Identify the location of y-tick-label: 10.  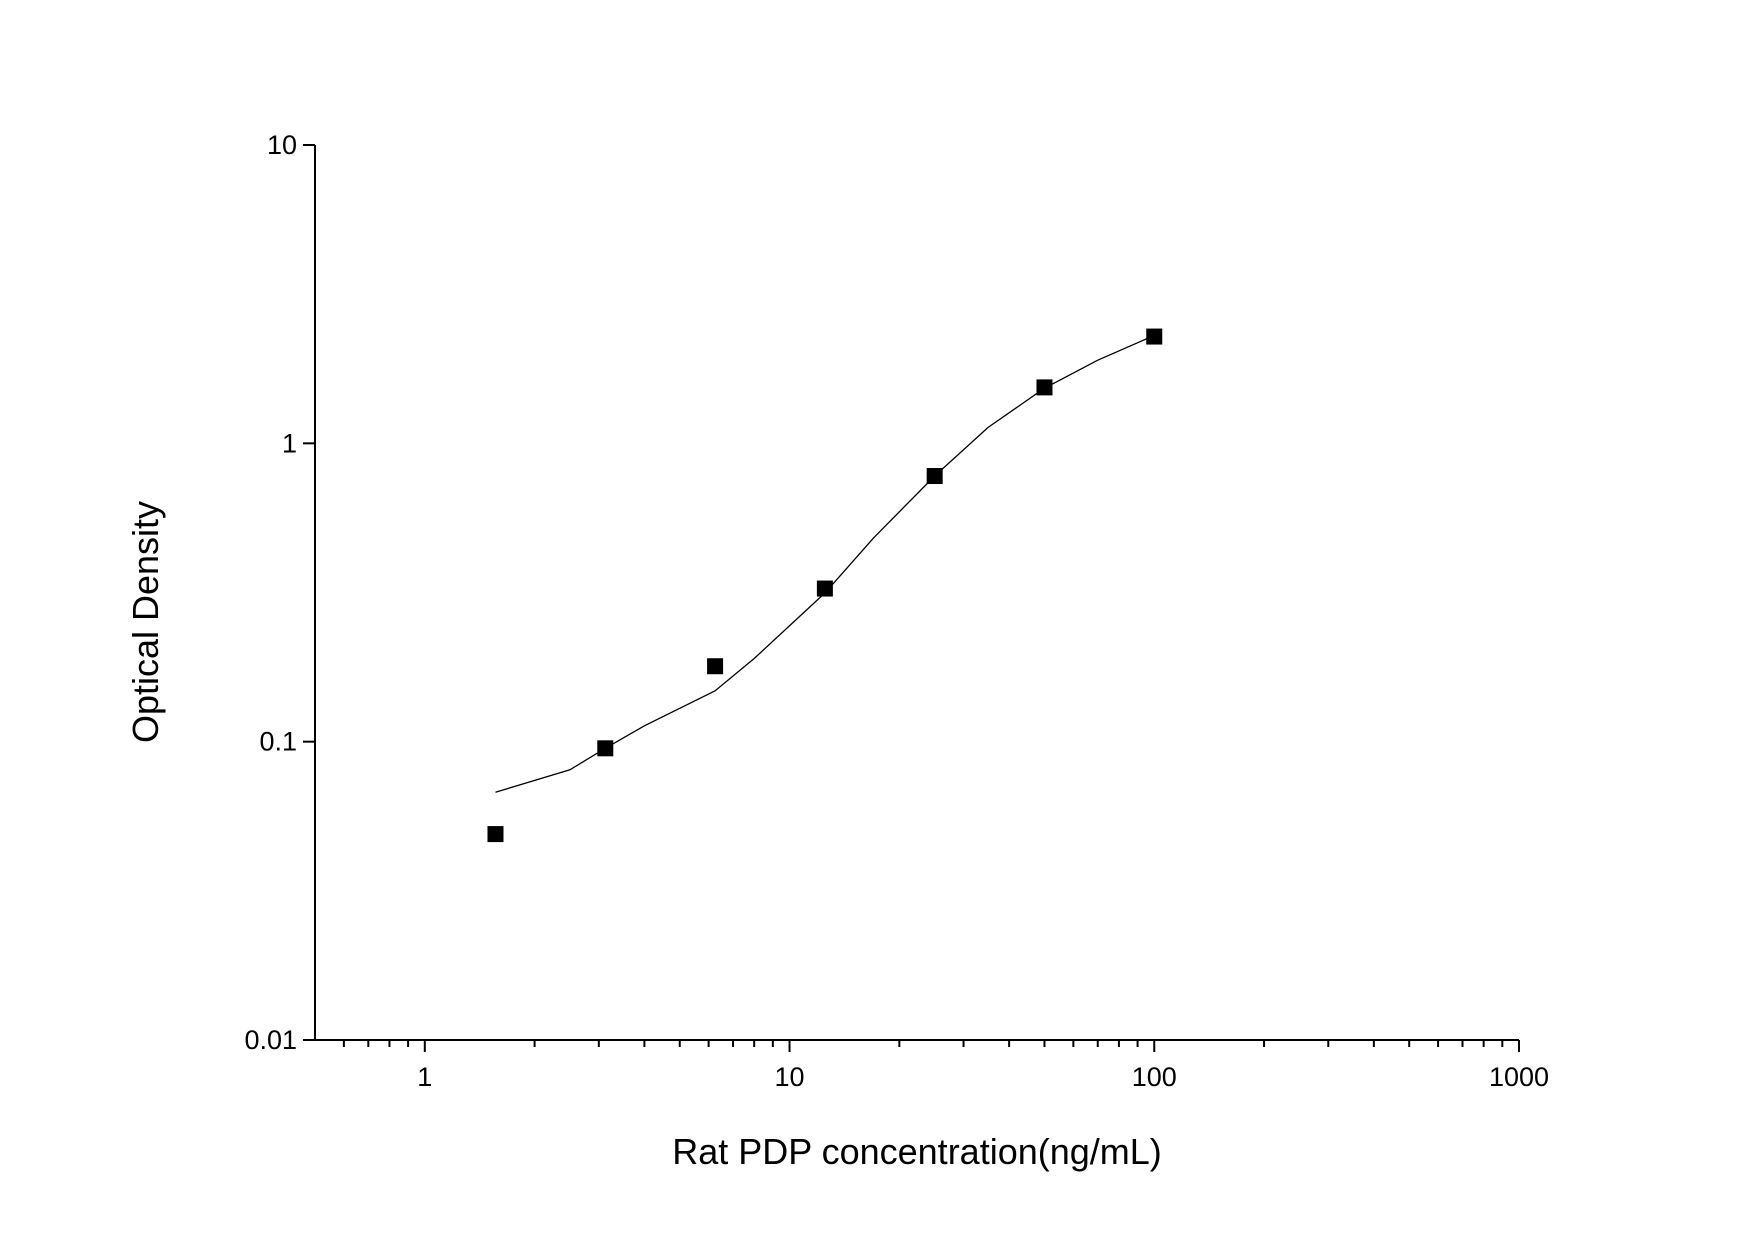
(282, 145).